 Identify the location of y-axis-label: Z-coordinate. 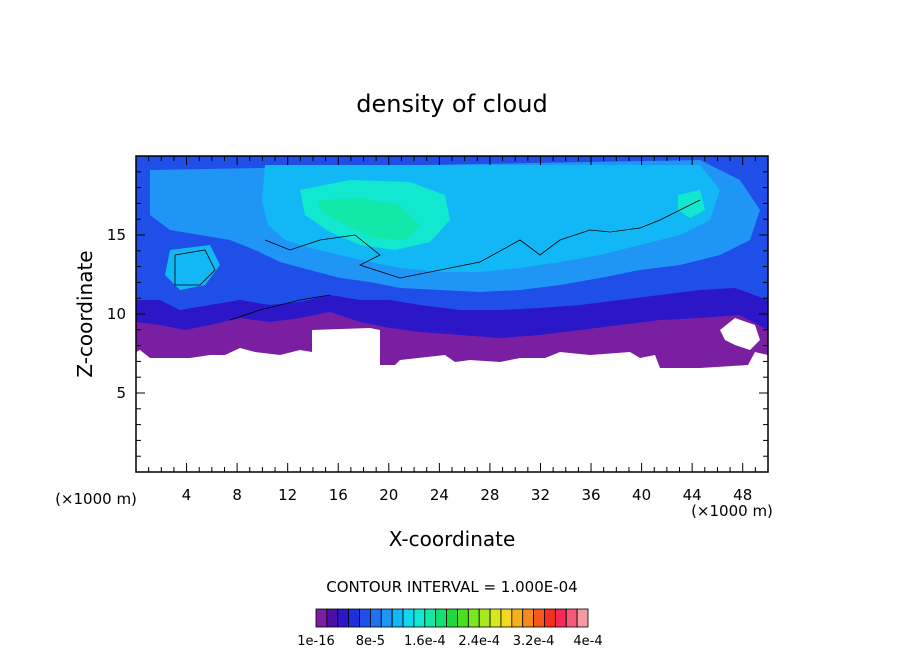
(85, 313).